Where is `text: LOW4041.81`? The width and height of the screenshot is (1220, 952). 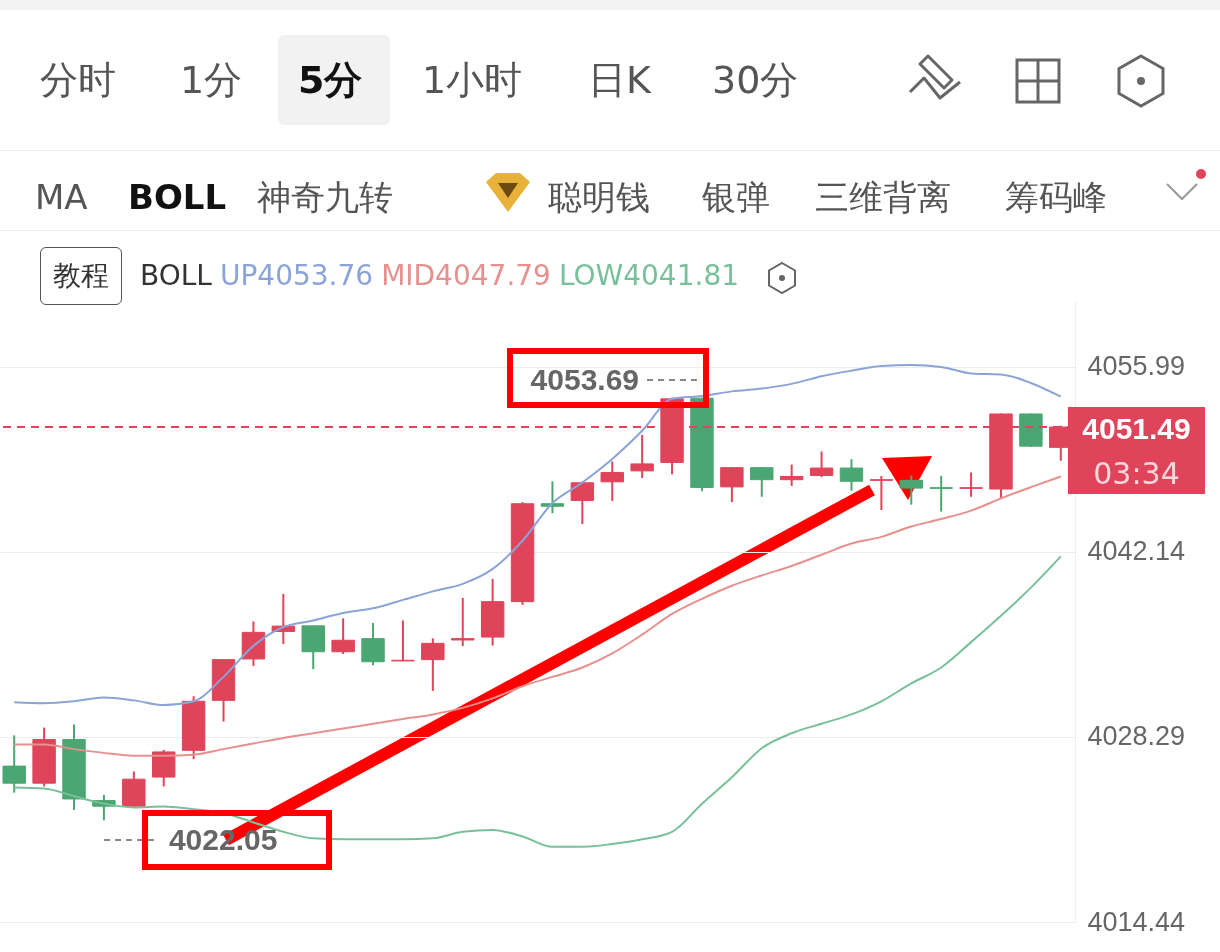 text: LOW4041.81 is located at coordinates (649, 275).